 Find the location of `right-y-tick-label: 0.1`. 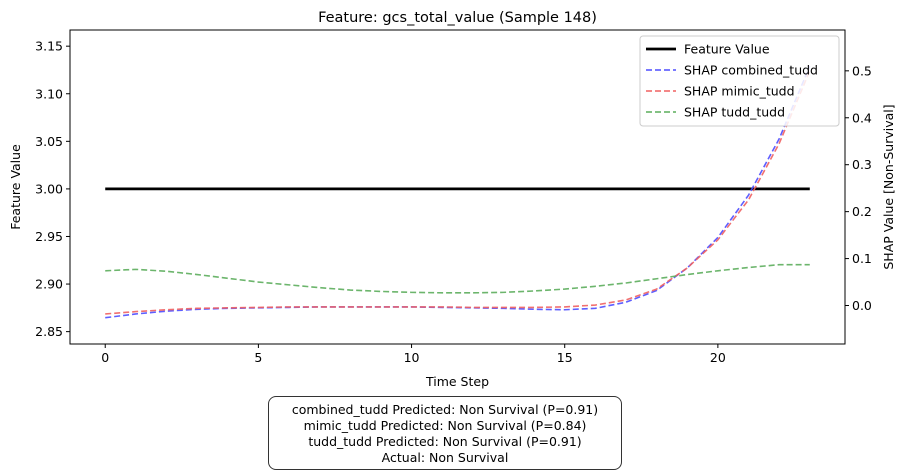

right-y-tick-label: 0.1 is located at coordinates (862, 258).